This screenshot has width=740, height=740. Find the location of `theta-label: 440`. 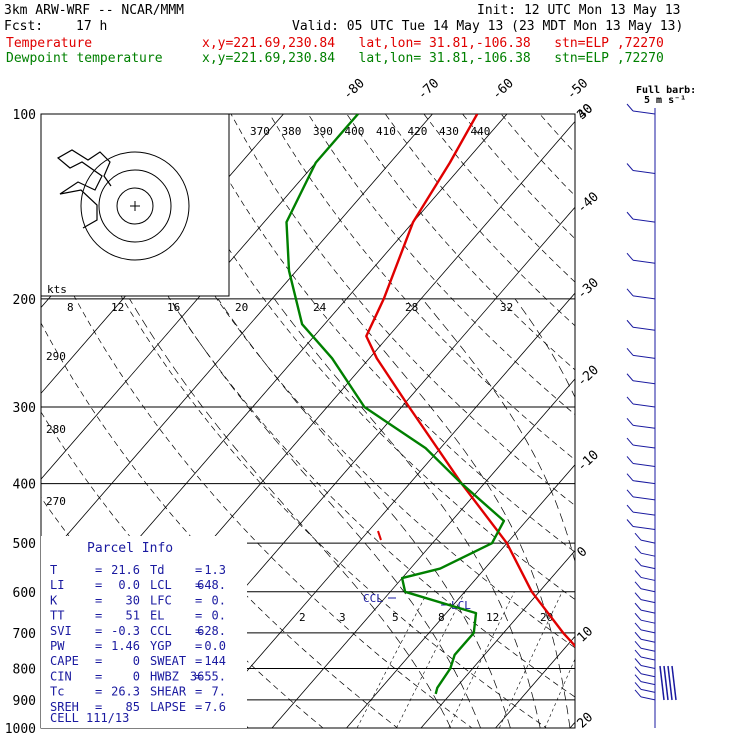

theta-label: 440 is located at coordinates (481, 131).